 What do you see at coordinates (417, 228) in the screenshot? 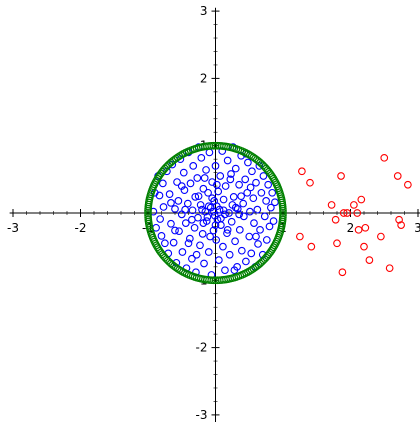
I see `x-tick-label: 3` at bounding box center [417, 228].